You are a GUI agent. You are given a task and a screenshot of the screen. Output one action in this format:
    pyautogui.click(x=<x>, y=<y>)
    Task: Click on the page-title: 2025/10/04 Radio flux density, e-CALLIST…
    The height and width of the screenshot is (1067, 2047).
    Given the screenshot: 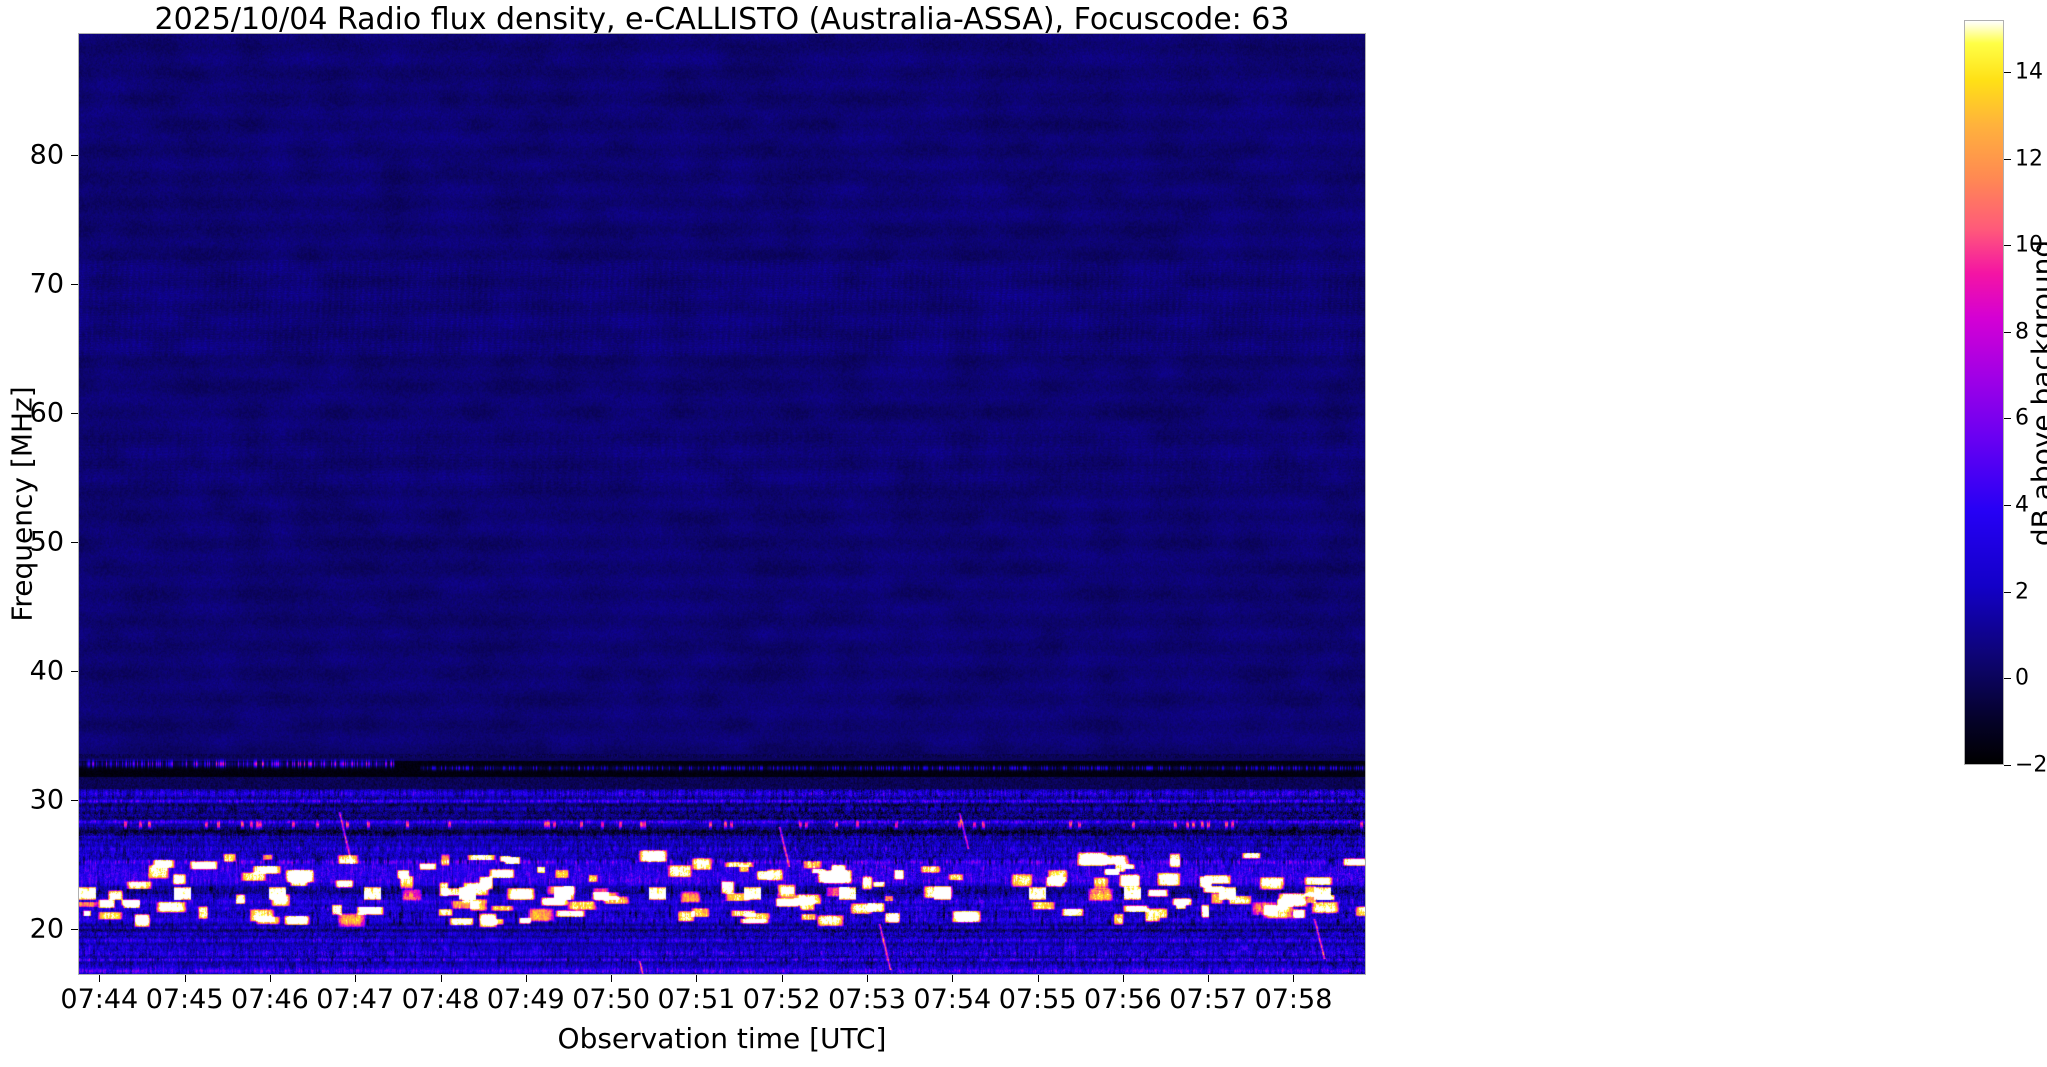 What is the action you would take?
    pyautogui.click(x=722, y=19)
    